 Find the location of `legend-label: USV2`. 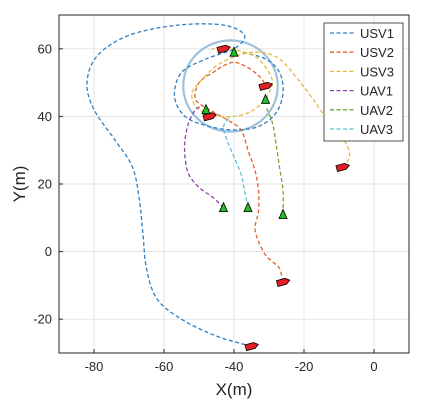

legend-label: USV2 is located at coordinates (377, 52).